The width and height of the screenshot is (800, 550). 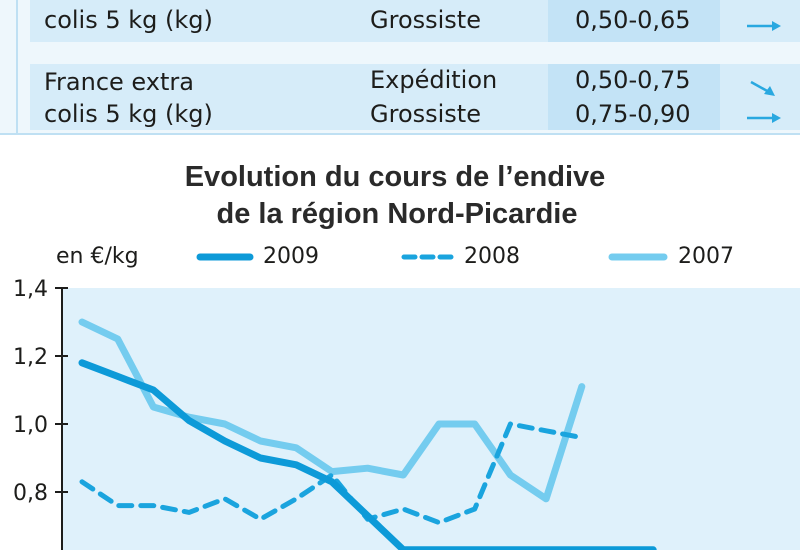 I want to click on y-tick-label: 1,2, so click(x=30, y=357).